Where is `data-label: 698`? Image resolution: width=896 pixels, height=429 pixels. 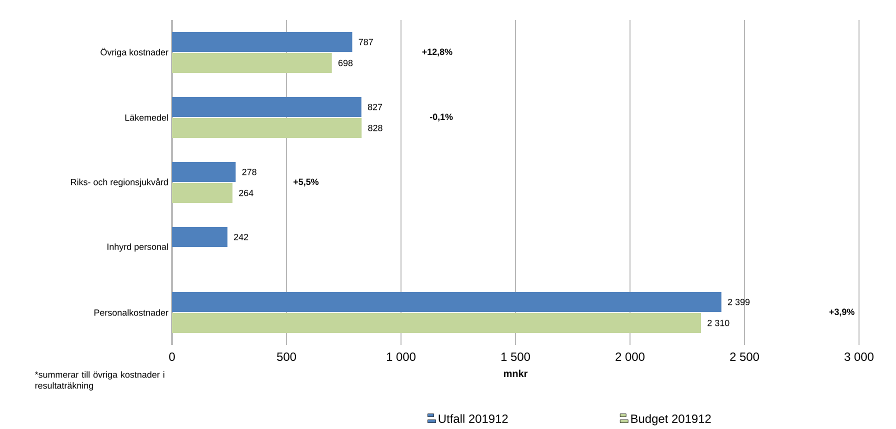
data-label: 698 is located at coordinates (345, 63).